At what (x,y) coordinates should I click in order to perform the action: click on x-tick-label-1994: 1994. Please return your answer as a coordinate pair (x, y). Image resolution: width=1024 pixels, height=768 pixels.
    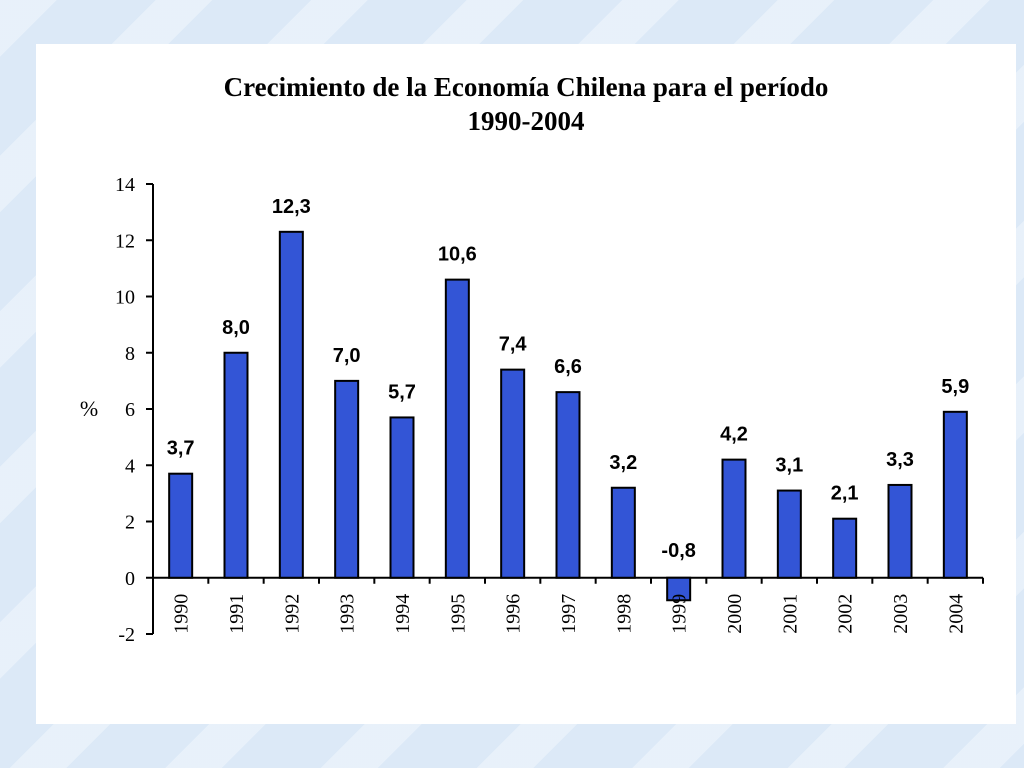
    Looking at the image, I should click on (403, 614).